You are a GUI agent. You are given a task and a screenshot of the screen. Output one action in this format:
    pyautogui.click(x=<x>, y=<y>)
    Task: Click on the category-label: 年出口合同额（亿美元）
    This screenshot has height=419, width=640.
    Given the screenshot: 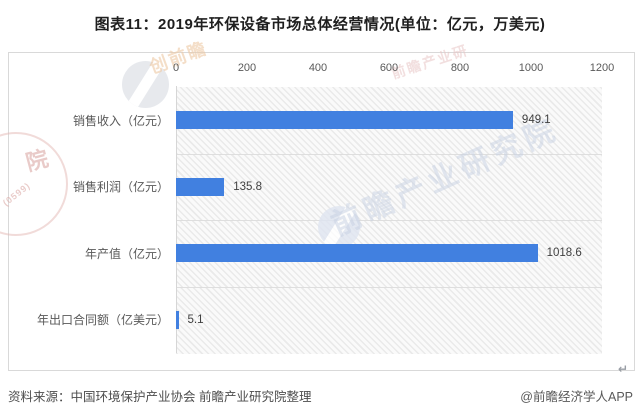 What is the action you would take?
    pyautogui.click(x=102, y=320)
    